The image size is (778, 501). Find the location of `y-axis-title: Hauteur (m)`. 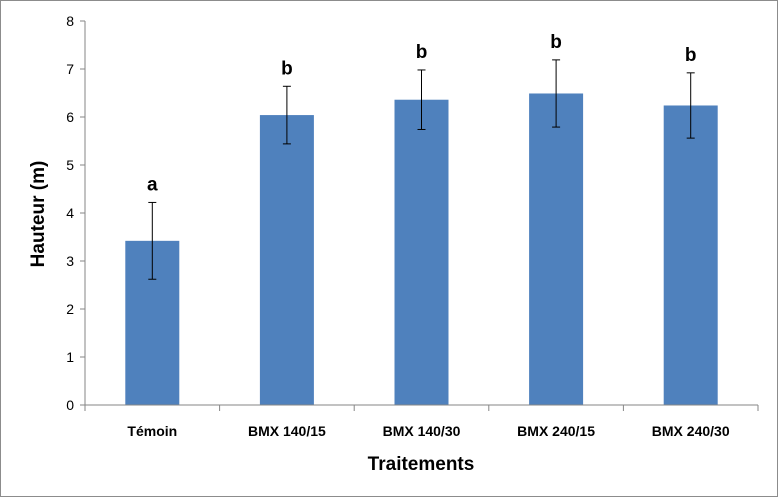

y-axis-title: Hauteur (m) is located at coordinates (38, 214).